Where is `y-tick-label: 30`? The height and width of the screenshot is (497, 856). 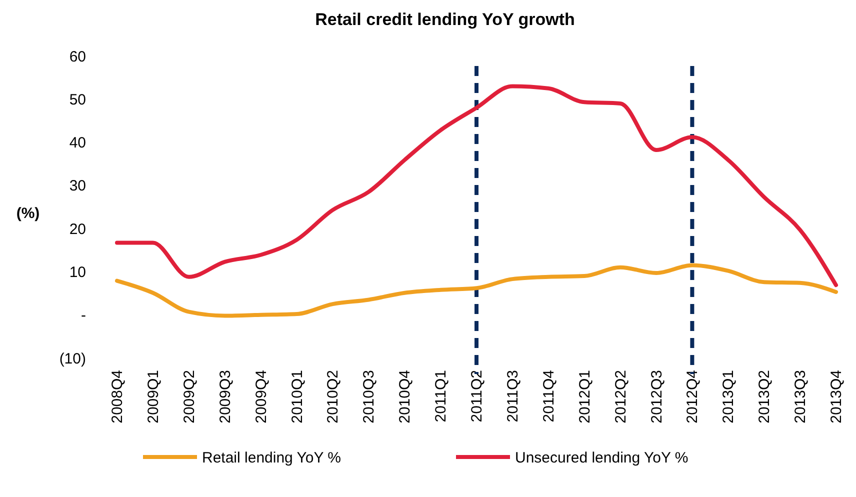 y-tick-label: 30 is located at coordinates (77, 186).